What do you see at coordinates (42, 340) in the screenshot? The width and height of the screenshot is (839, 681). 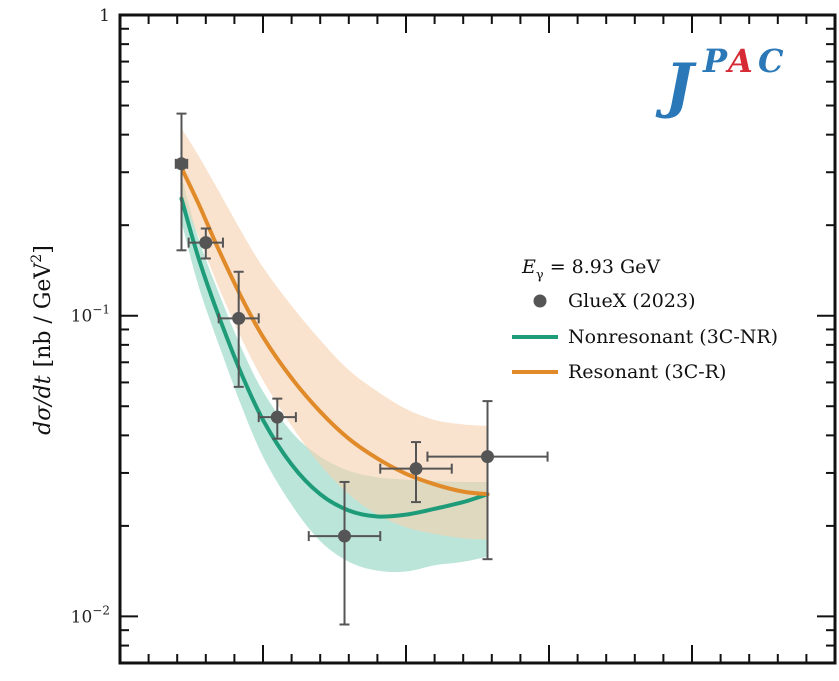 I see `y-axis-label: dσ/dt[nb / GeV2]` at bounding box center [42, 340].